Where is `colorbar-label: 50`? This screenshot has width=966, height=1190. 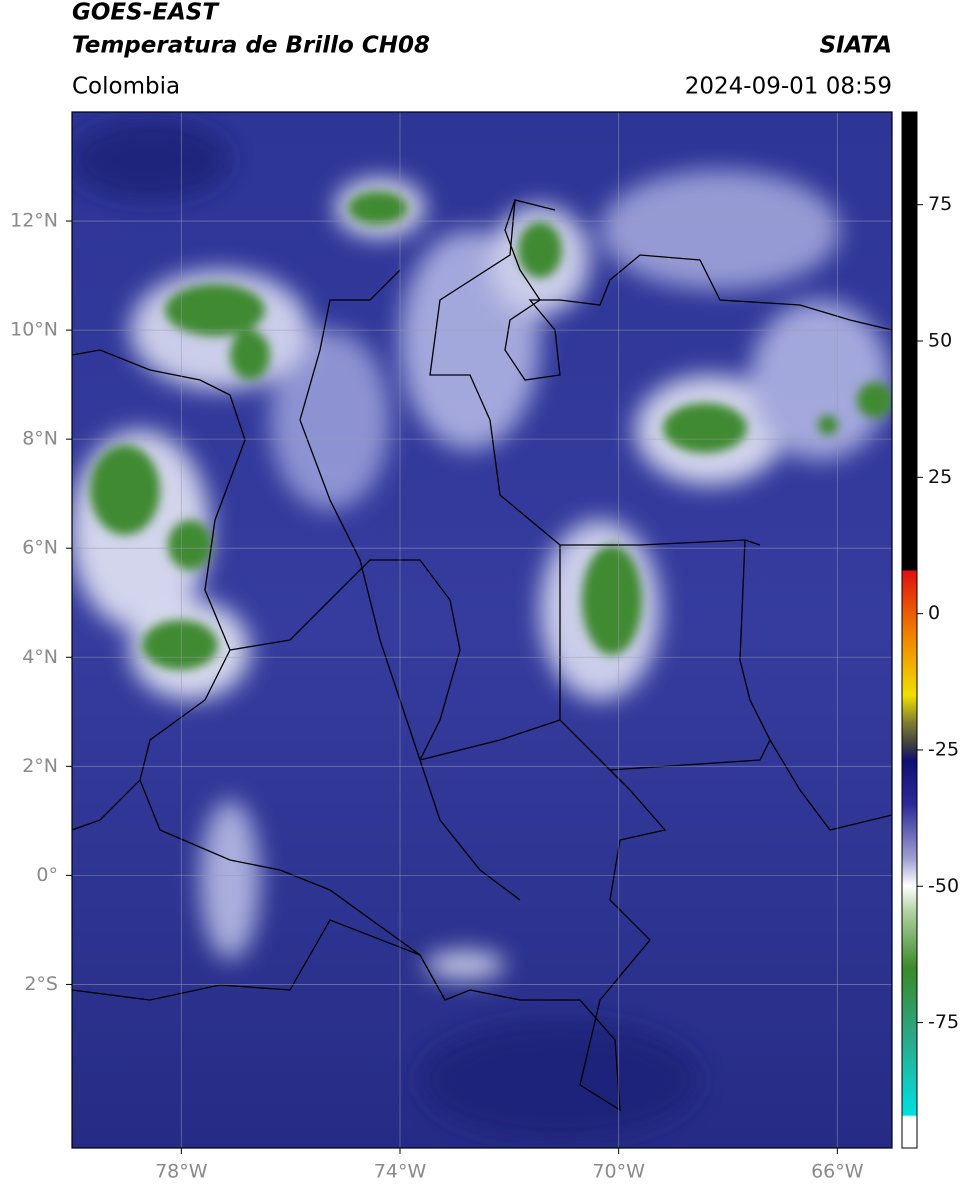
colorbar-label: 50 is located at coordinates (940, 341).